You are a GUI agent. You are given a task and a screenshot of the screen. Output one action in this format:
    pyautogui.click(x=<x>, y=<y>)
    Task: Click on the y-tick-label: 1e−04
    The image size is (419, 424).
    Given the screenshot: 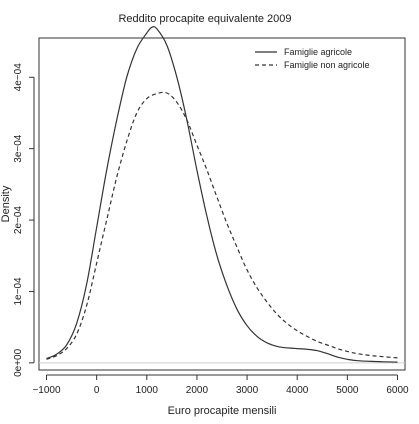 What is the action you would take?
    pyautogui.click(x=18, y=291)
    